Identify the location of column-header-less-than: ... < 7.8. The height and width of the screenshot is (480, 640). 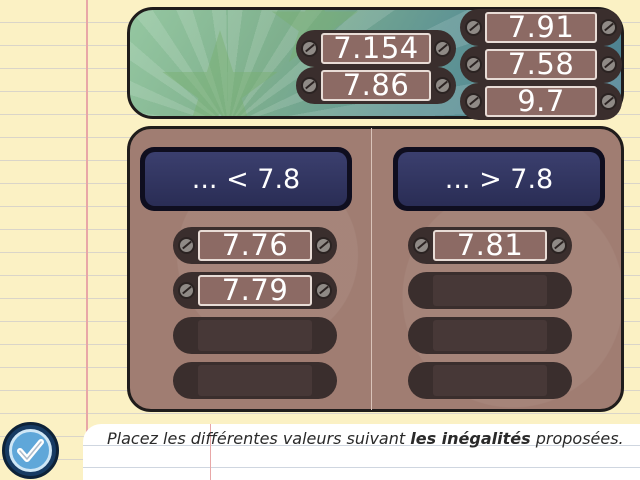
(246, 179).